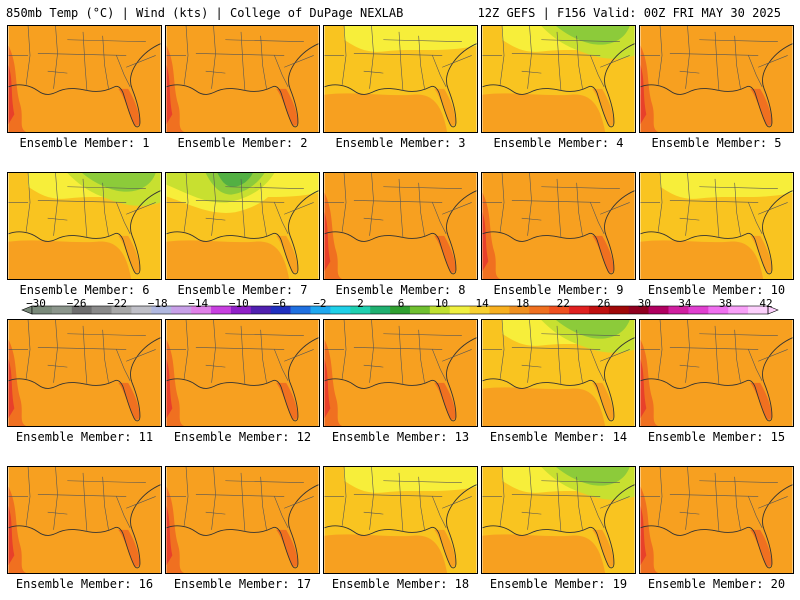 Image resolution: width=800 pixels, height=600 pixels. I want to click on ensemble-member-panel: Ensemble Member: 16, so click(84, 528).